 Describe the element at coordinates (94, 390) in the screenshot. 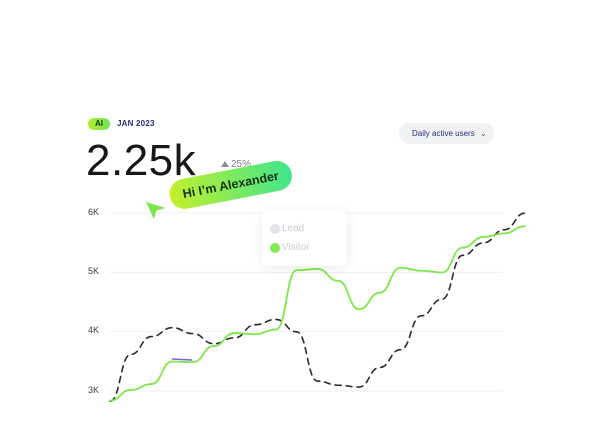

I see `y-tick-label: 3K` at that location.